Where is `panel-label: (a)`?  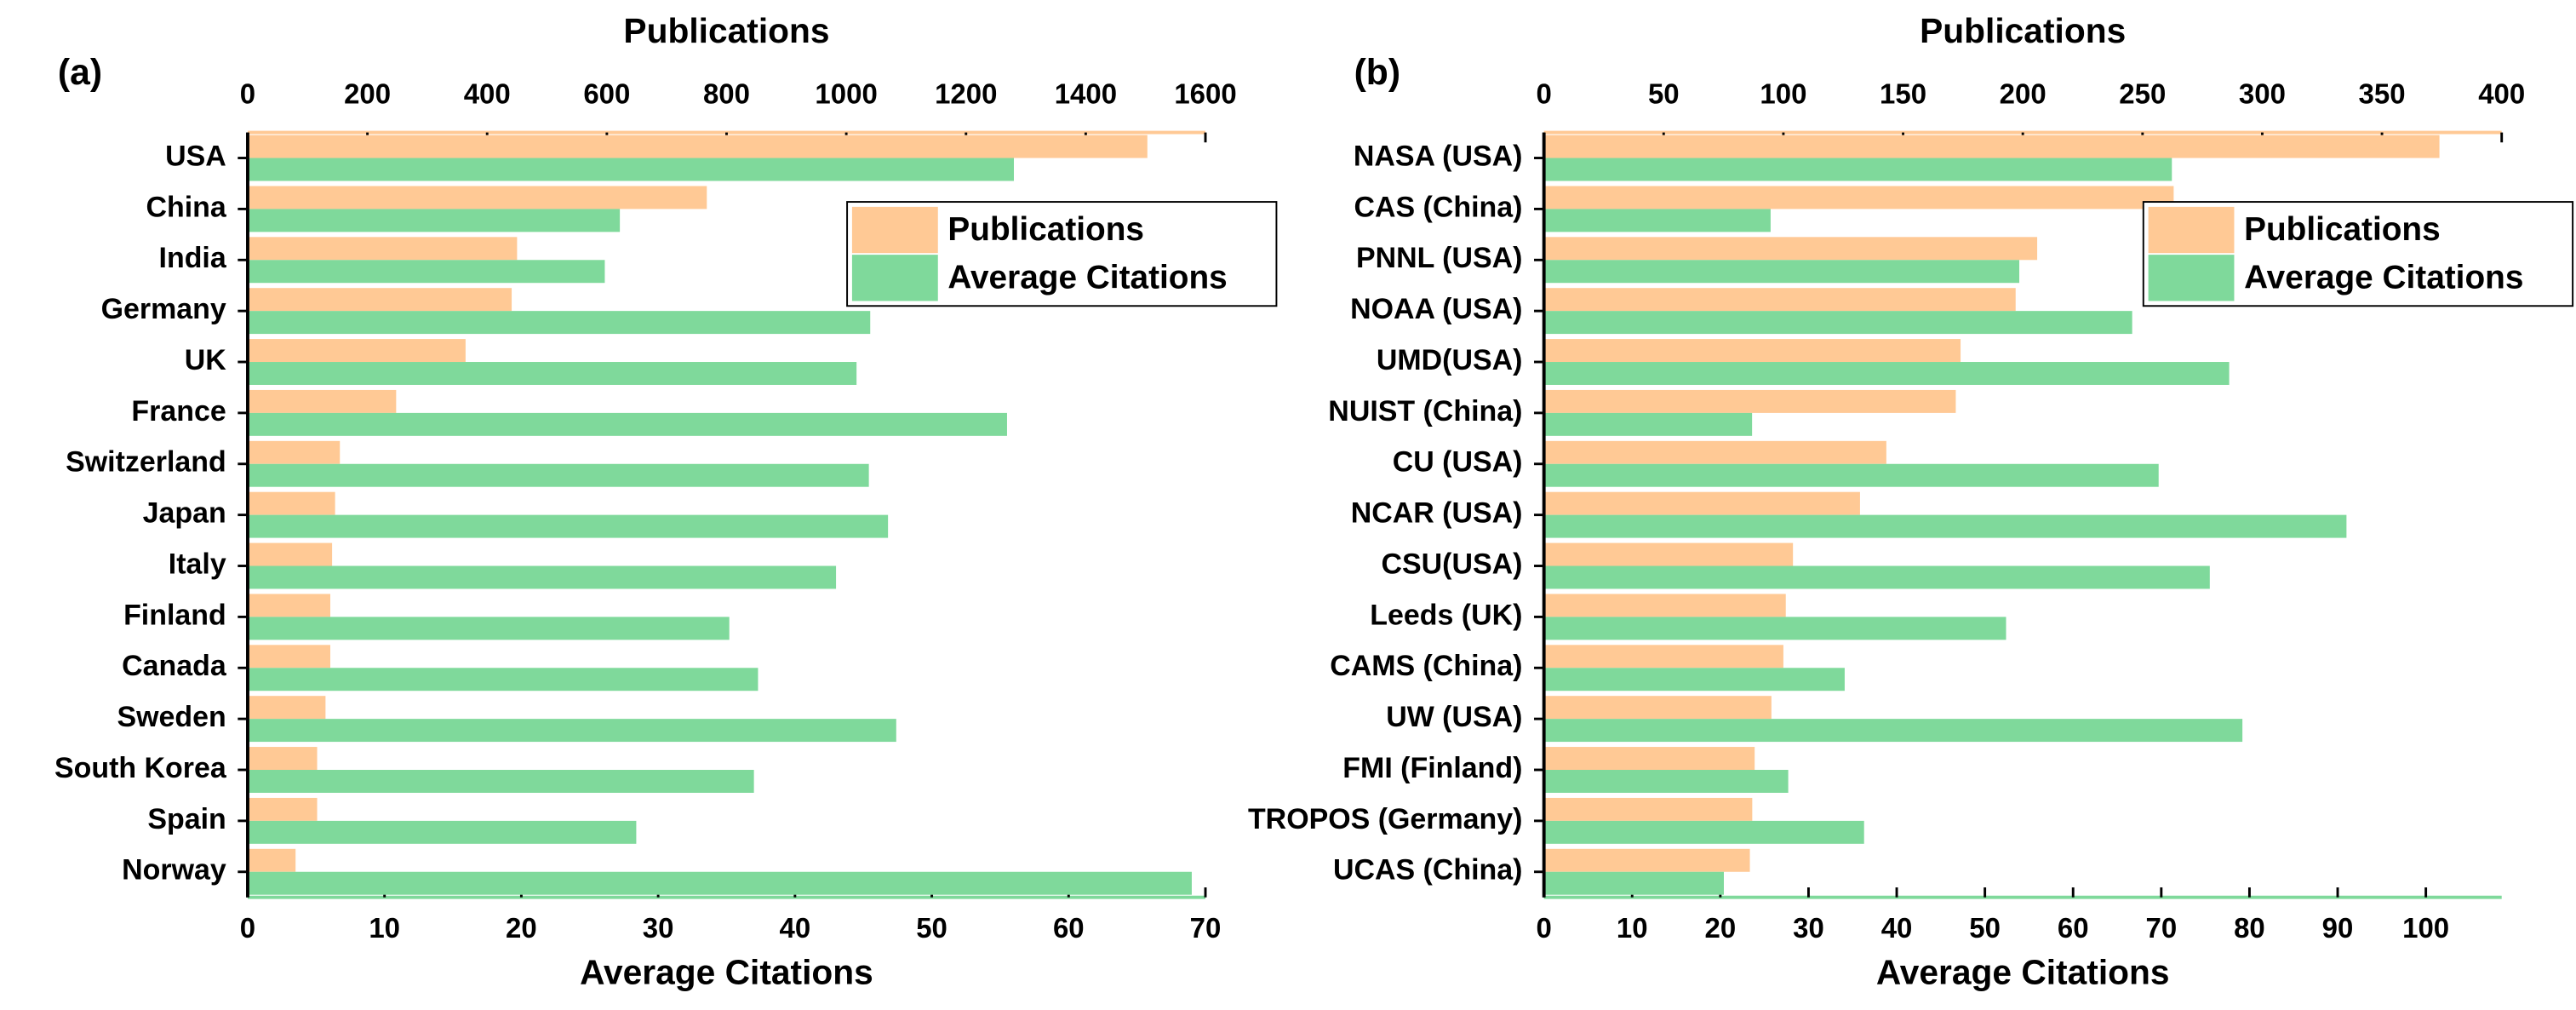
panel-label: (a) is located at coordinates (80, 72).